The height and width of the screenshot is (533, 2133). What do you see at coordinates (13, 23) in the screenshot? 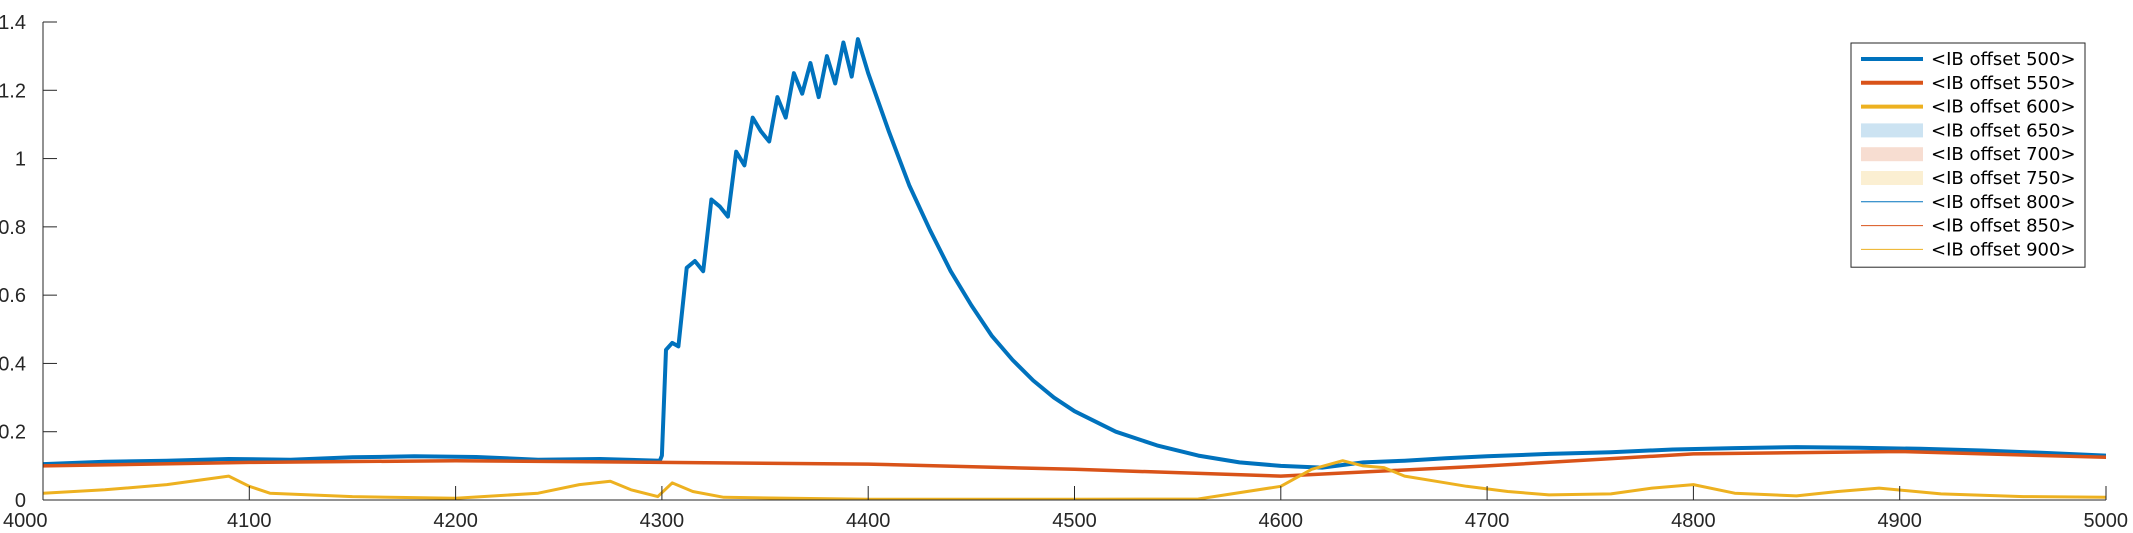
I see `y-tick-label: 1.4` at bounding box center [13, 23].